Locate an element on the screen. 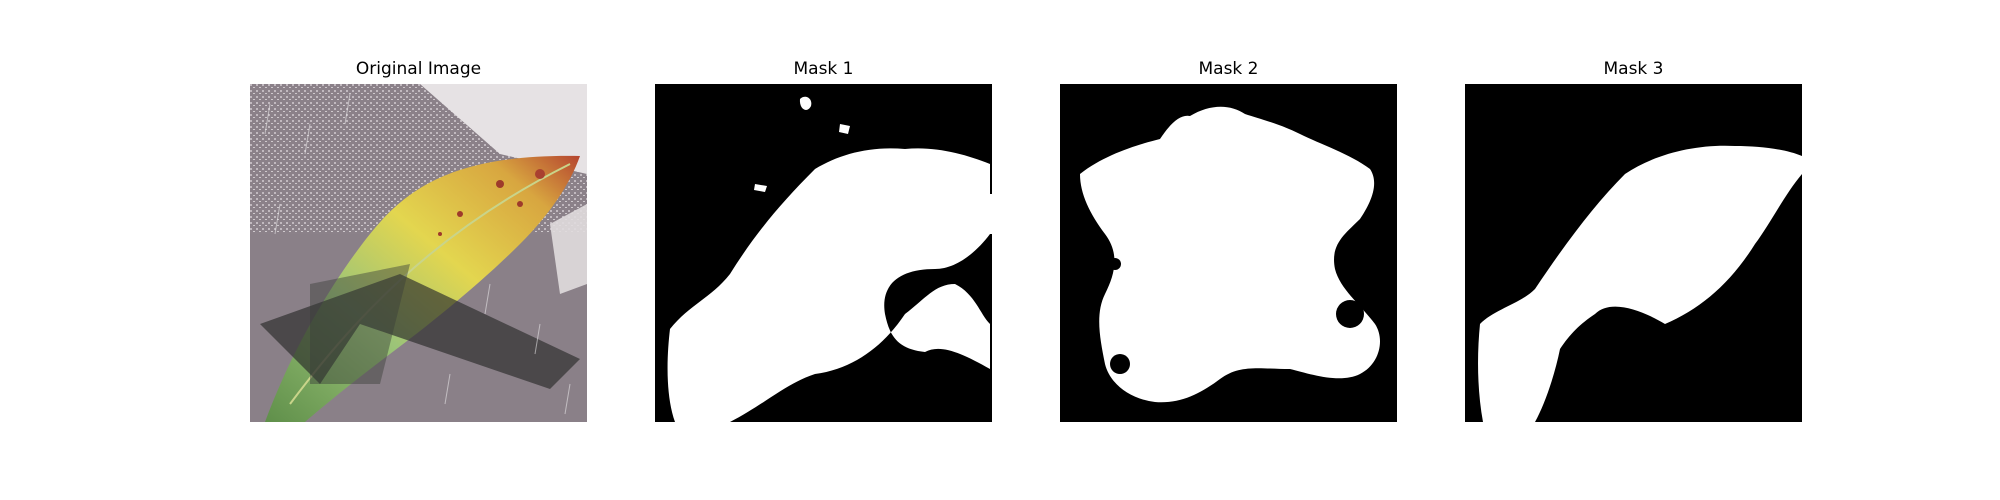  mask-2-graphic is located at coordinates (1228, 253).